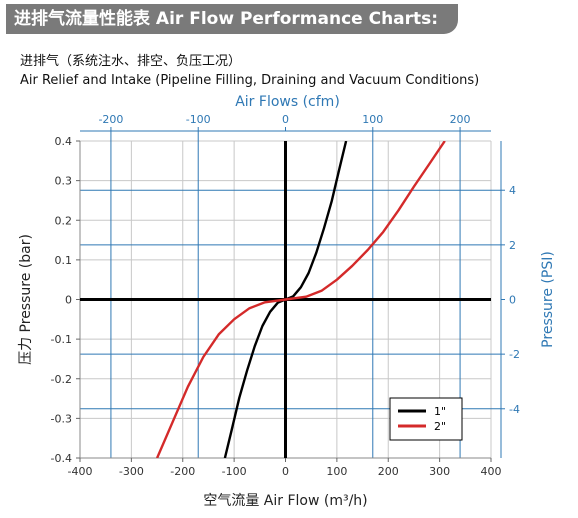 The height and width of the screenshot is (518, 578). What do you see at coordinates (372, 119) in the screenshot?
I see `top-tick-label: 100` at bounding box center [372, 119].